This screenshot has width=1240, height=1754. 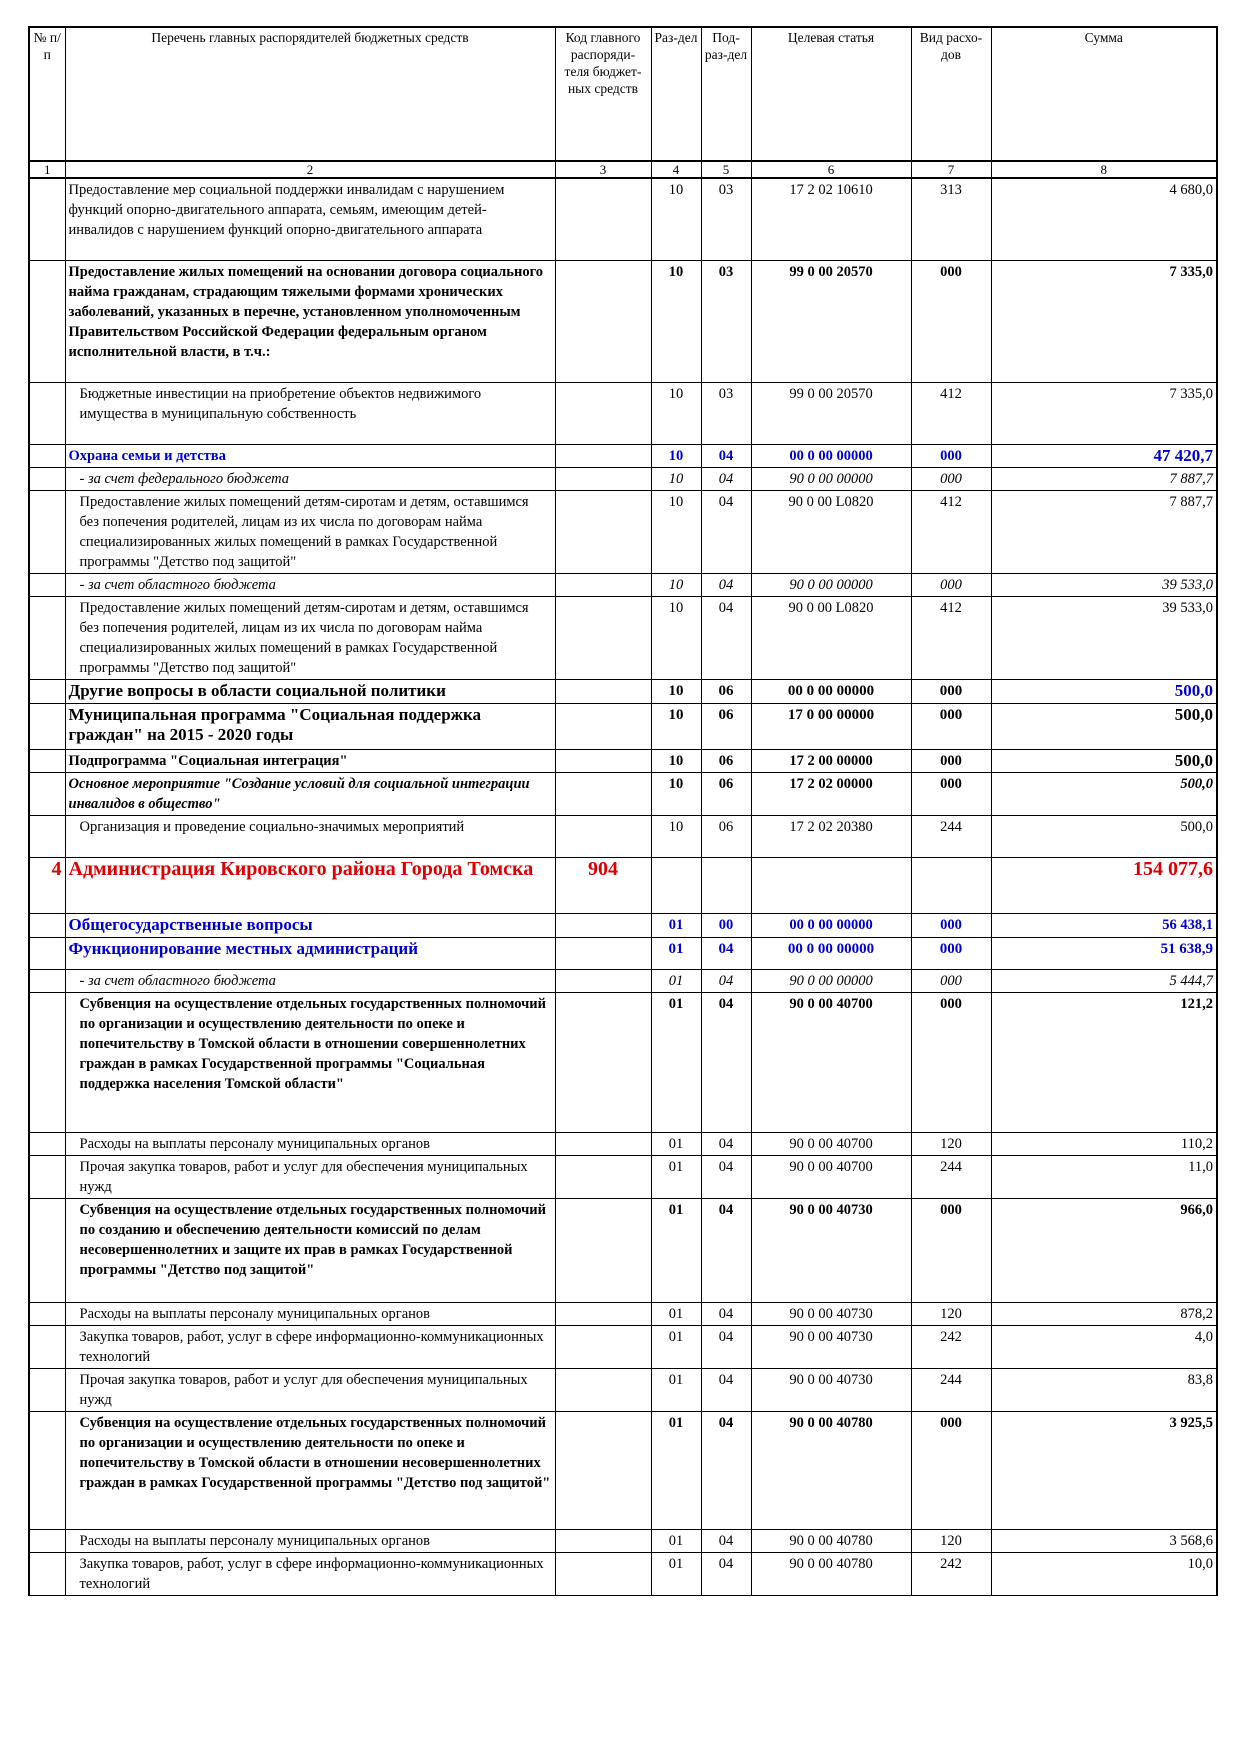 What do you see at coordinates (1104, 1250) in the screenshot?
I see `row-summa: 966,0` at bounding box center [1104, 1250].